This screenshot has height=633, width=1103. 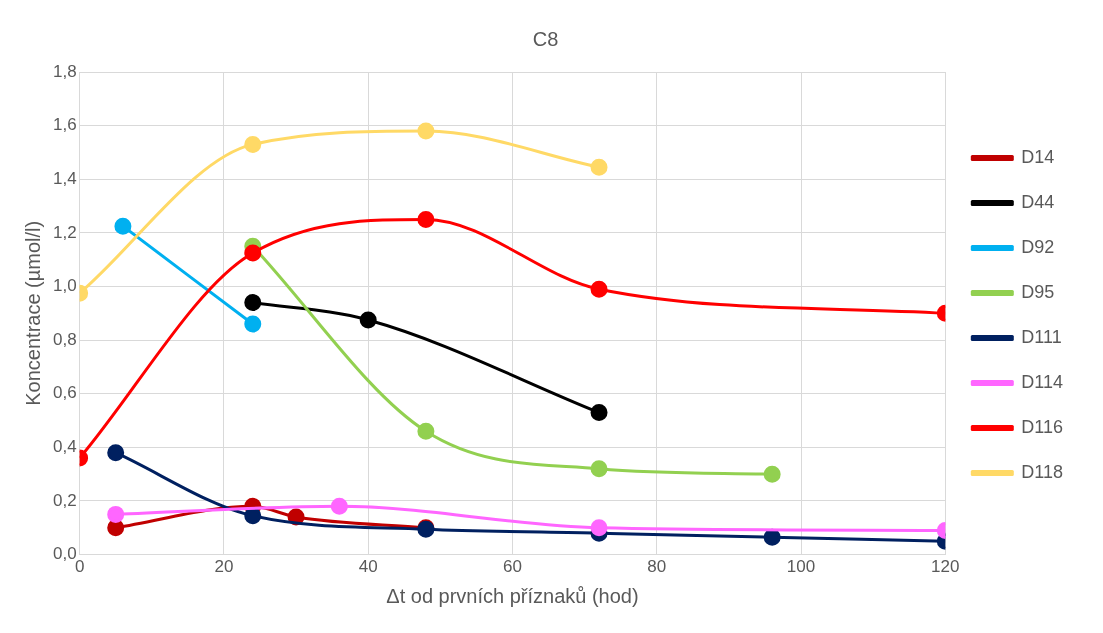 What do you see at coordinates (32, 313) in the screenshot?
I see `y-axis-title: Koncentrace (µmol/l)` at bounding box center [32, 313].